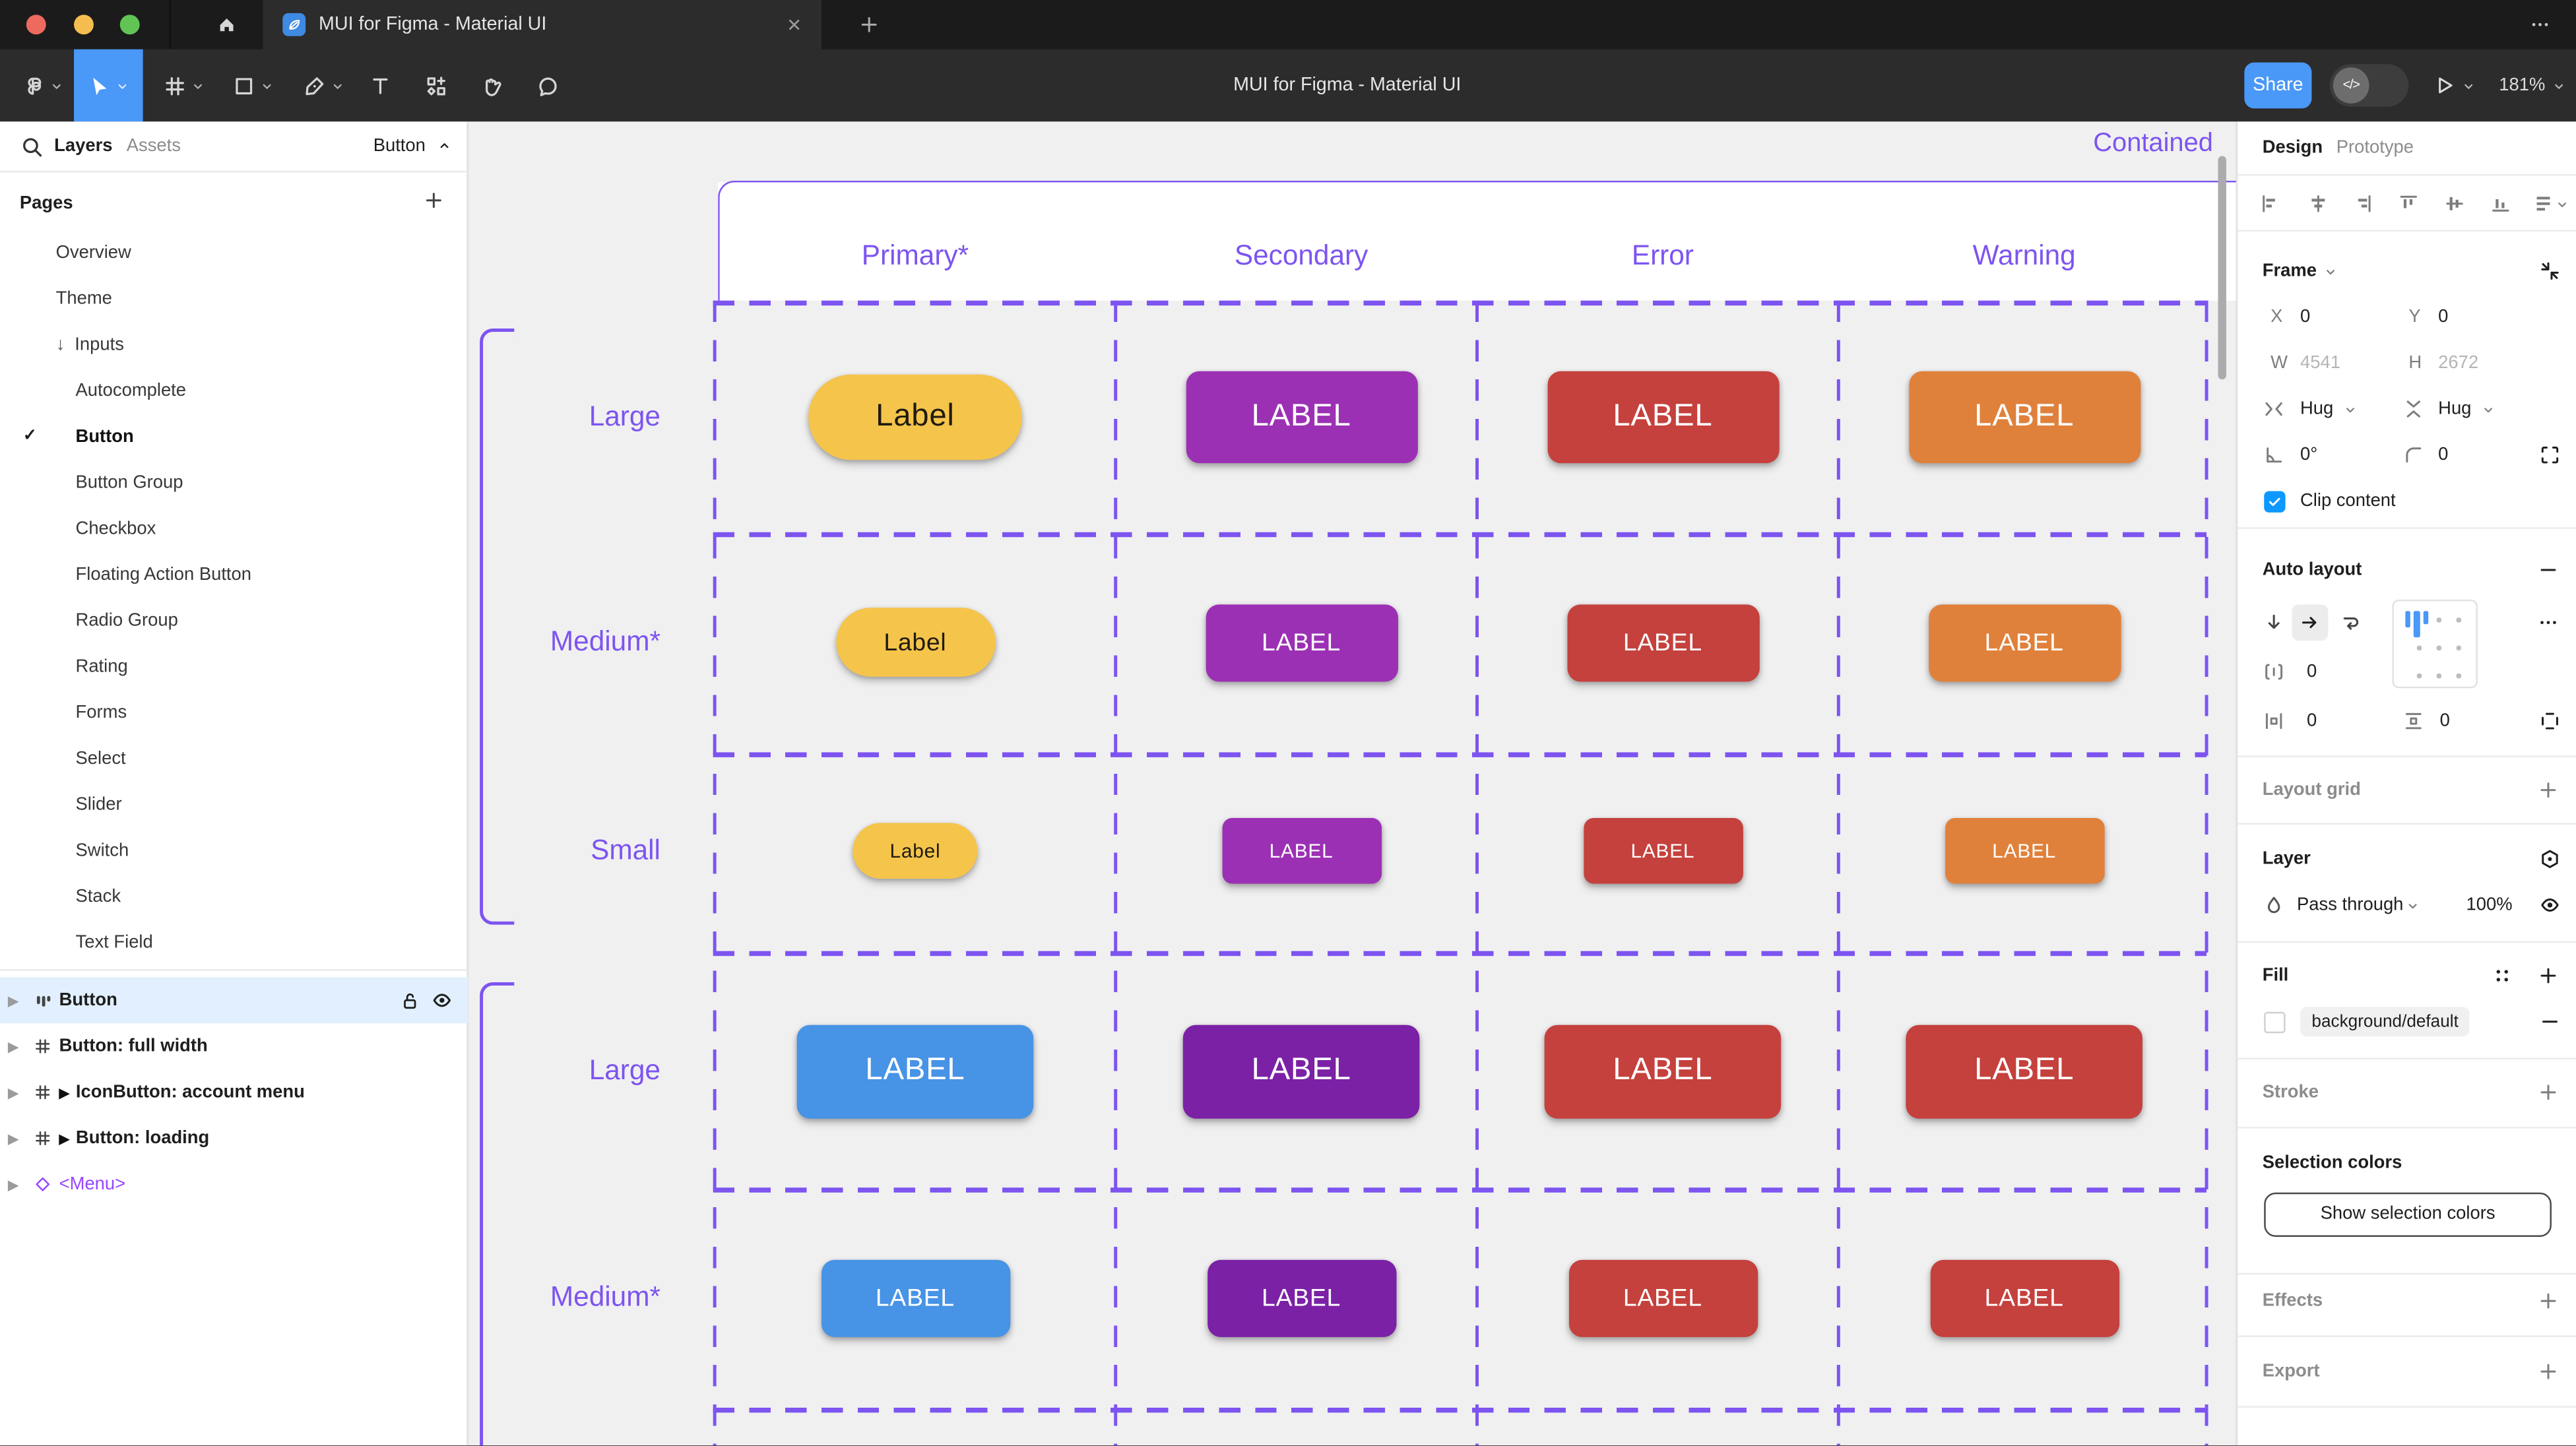 This screenshot has height=1446, width=2576. I want to click on text-tool-button, so click(379, 85).